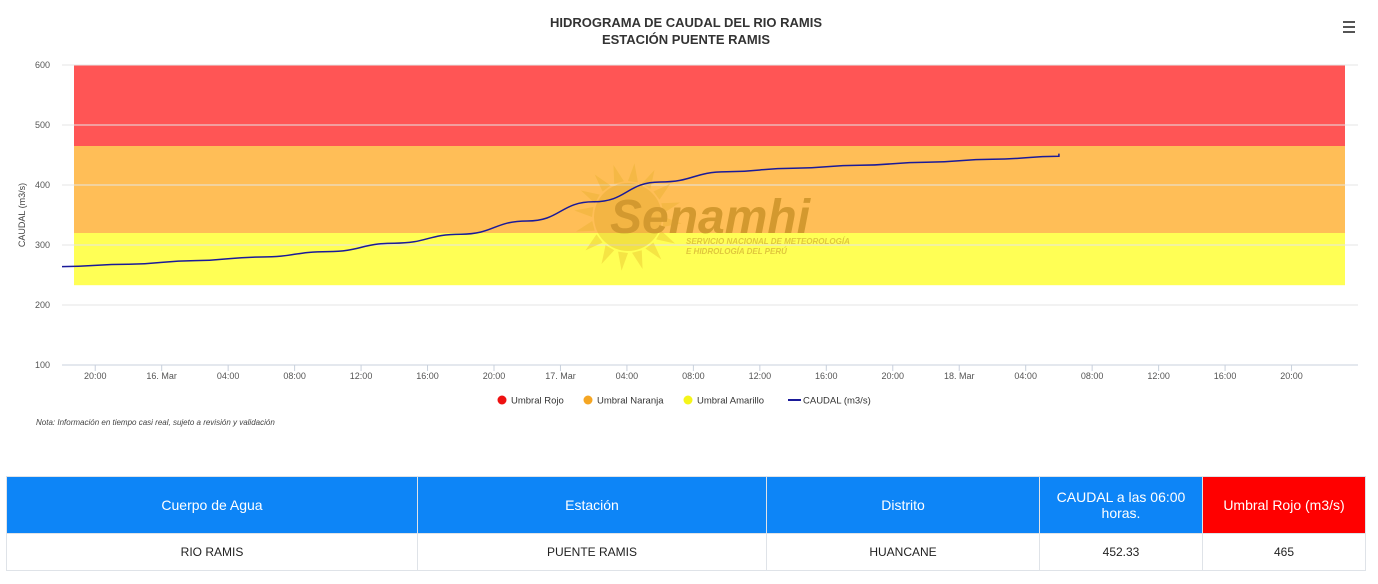 Image resolution: width=1378 pixels, height=584 pixels. What do you see at coordinates (1121, 552) in the screenshot?
I see `cell-caudal: 452.33` at bounding box center [1121, 552].